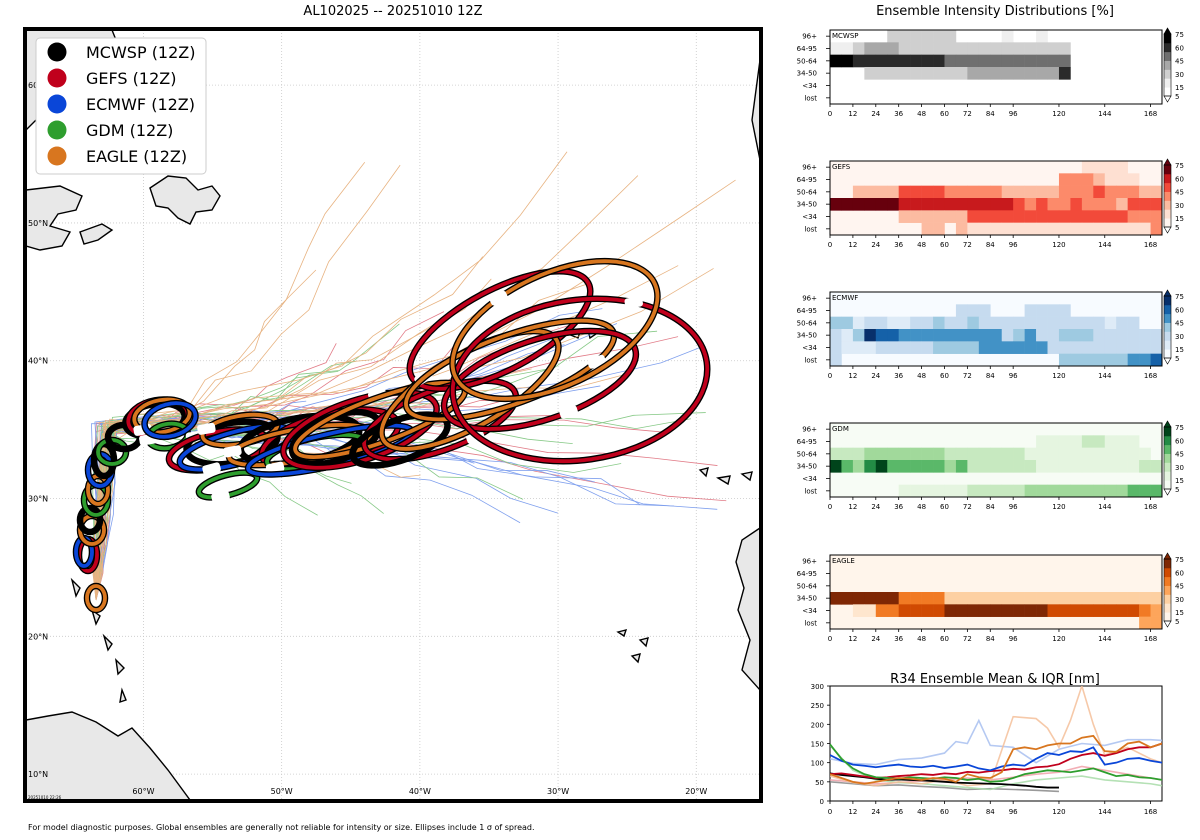 This screenshot has height=840, width=1200. Describe the element at coordinates (90, 520) in the screenshot. I see `ellipse-mcwsp` at that location.